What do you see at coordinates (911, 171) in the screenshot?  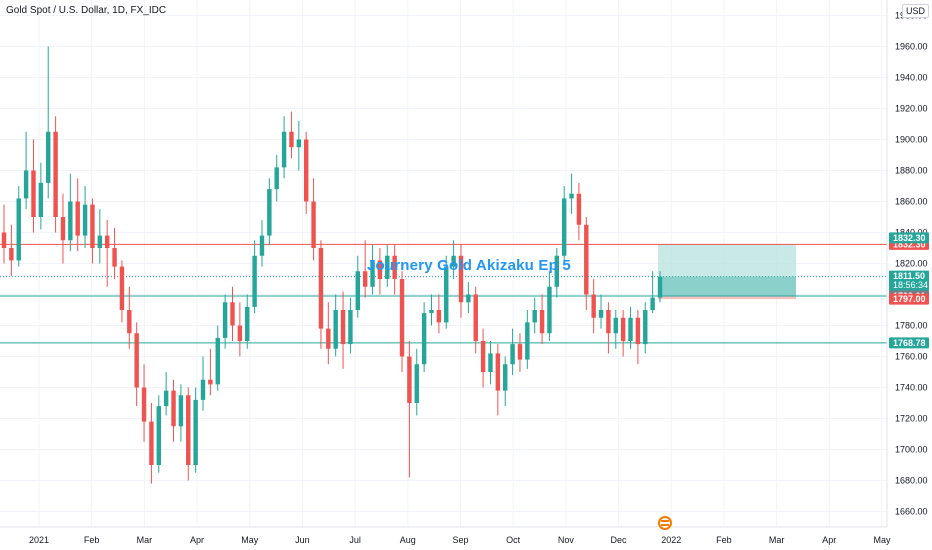 I see `y-tick-label: 1880.00` at bounding box center [911, 171].